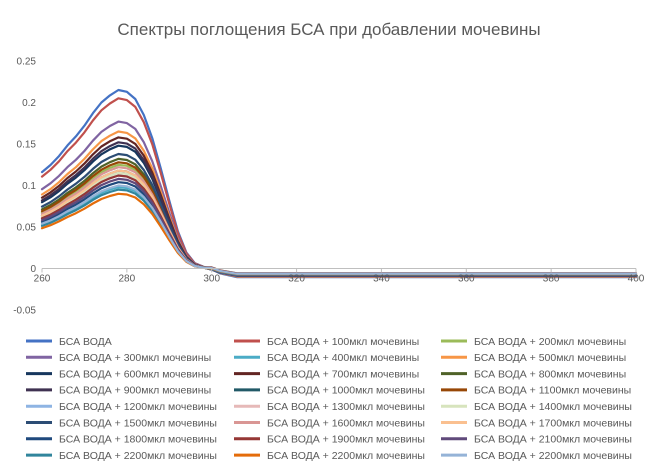 This screenshot has width=658, height=463. I want to click on legend-entry-label: БСА ВОДА + 1900мкл мочевины, so click(346, 440).